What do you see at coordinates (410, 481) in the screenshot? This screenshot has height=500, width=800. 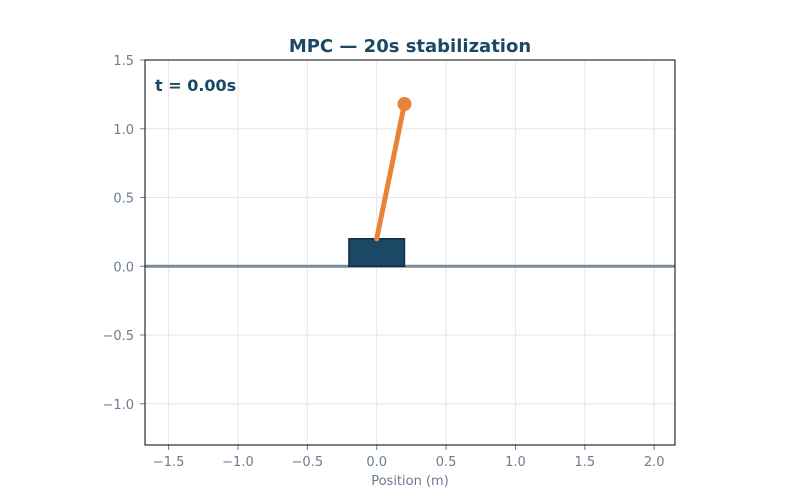 I see `x-axis-label: Position (m)` at bounding box center [410, 481].